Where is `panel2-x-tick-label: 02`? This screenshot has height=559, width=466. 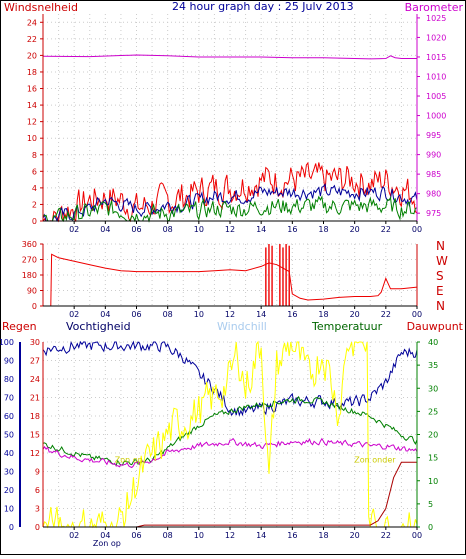 panel2-x-tick-label: 02 is located at coordinates (74, 314).